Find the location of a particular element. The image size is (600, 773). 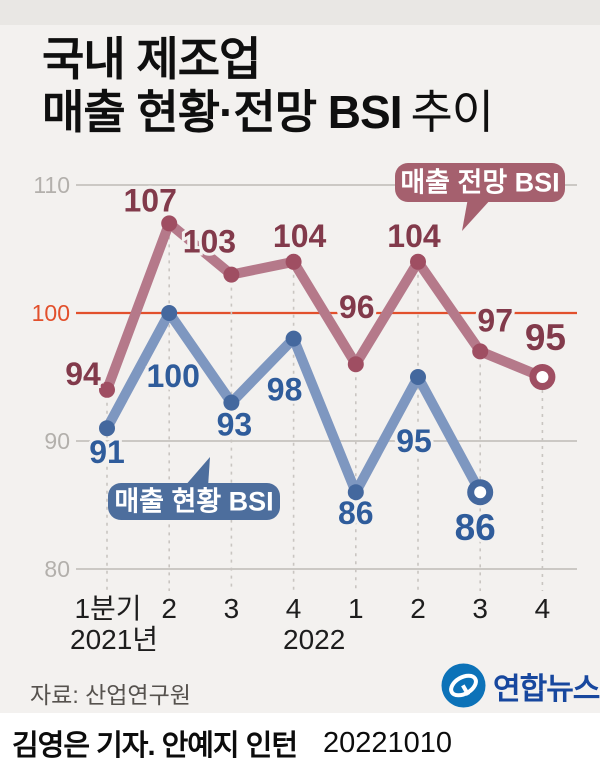

x-tick-label: 1분기 is located at coordinates (107, 608).